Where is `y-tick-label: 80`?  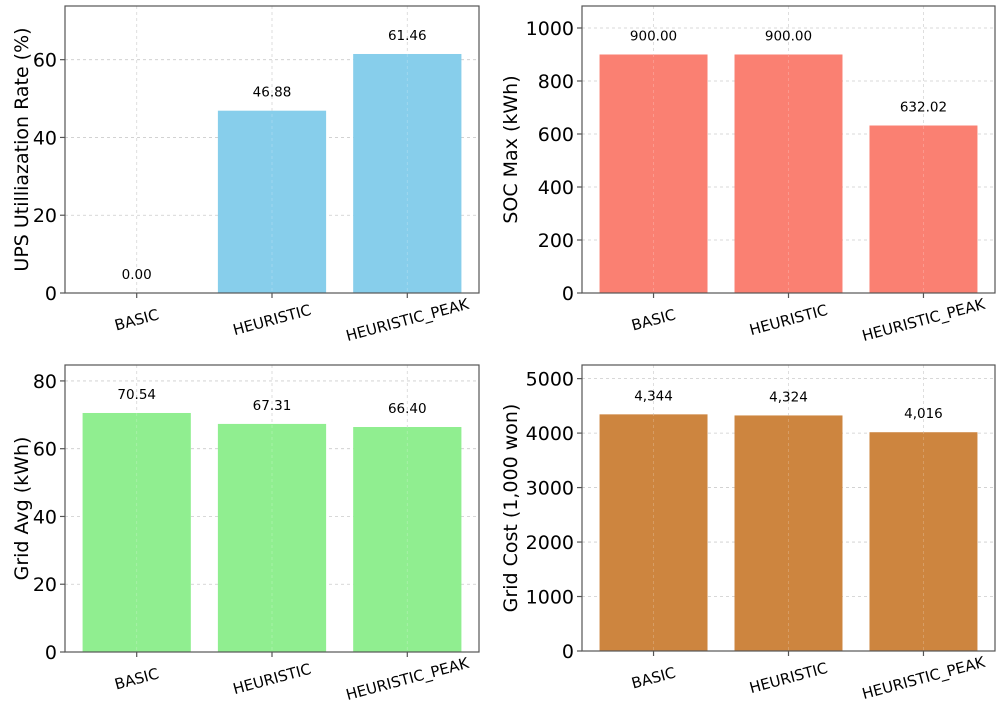
y-tick-label: 80 is located at coordinates (45, 382).